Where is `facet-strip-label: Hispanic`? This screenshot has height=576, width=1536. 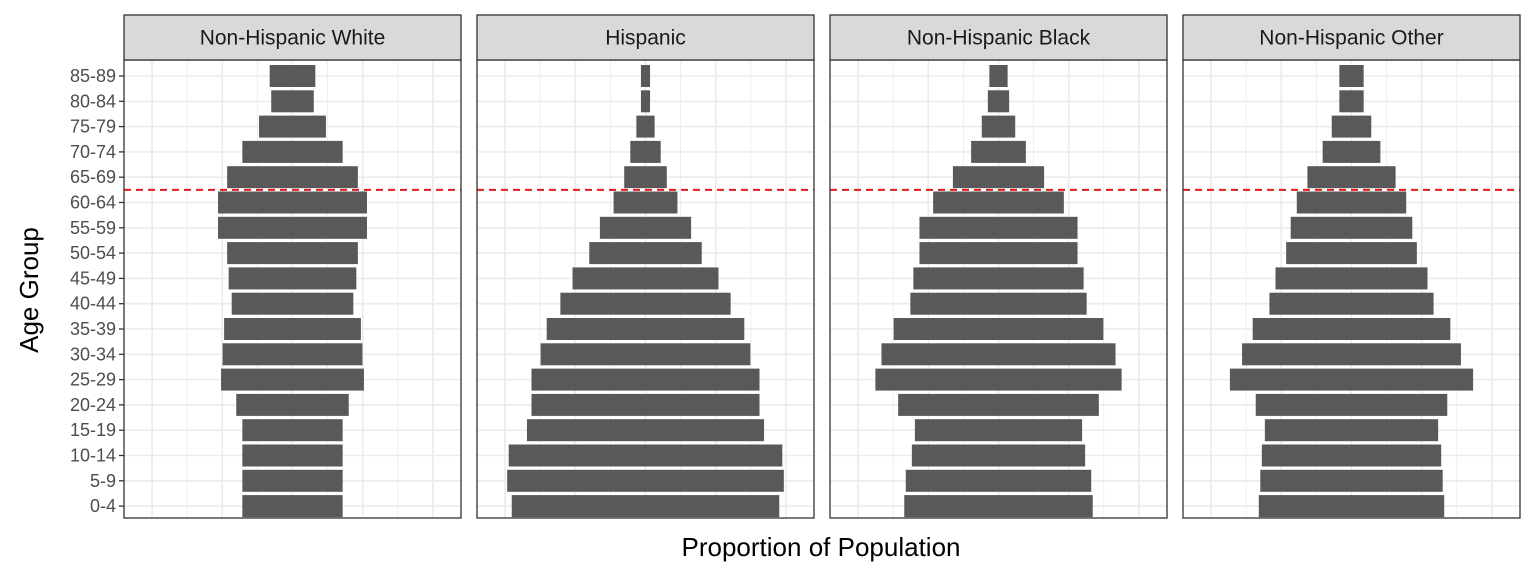 facet-strip-label: Hispanic is located at coordinates (645, 38).